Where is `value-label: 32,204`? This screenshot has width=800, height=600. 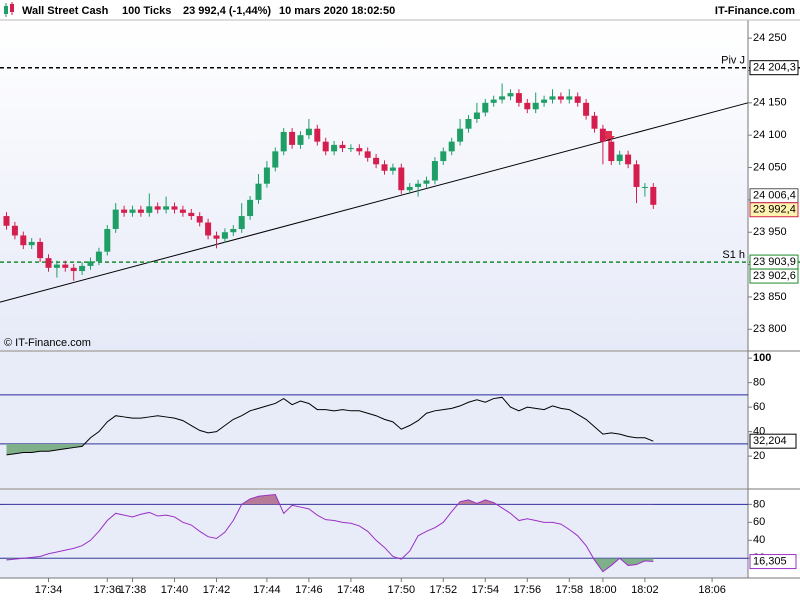
value-label: 32,204 is located at coordinates (770, 441).